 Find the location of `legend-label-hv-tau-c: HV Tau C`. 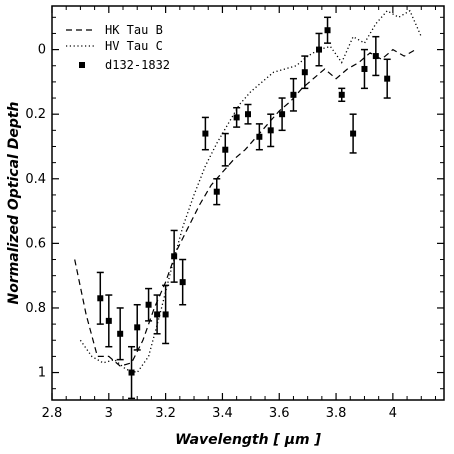

legend-label-hv-tau-c: HV Tau C is located at coordinates (134, 46).